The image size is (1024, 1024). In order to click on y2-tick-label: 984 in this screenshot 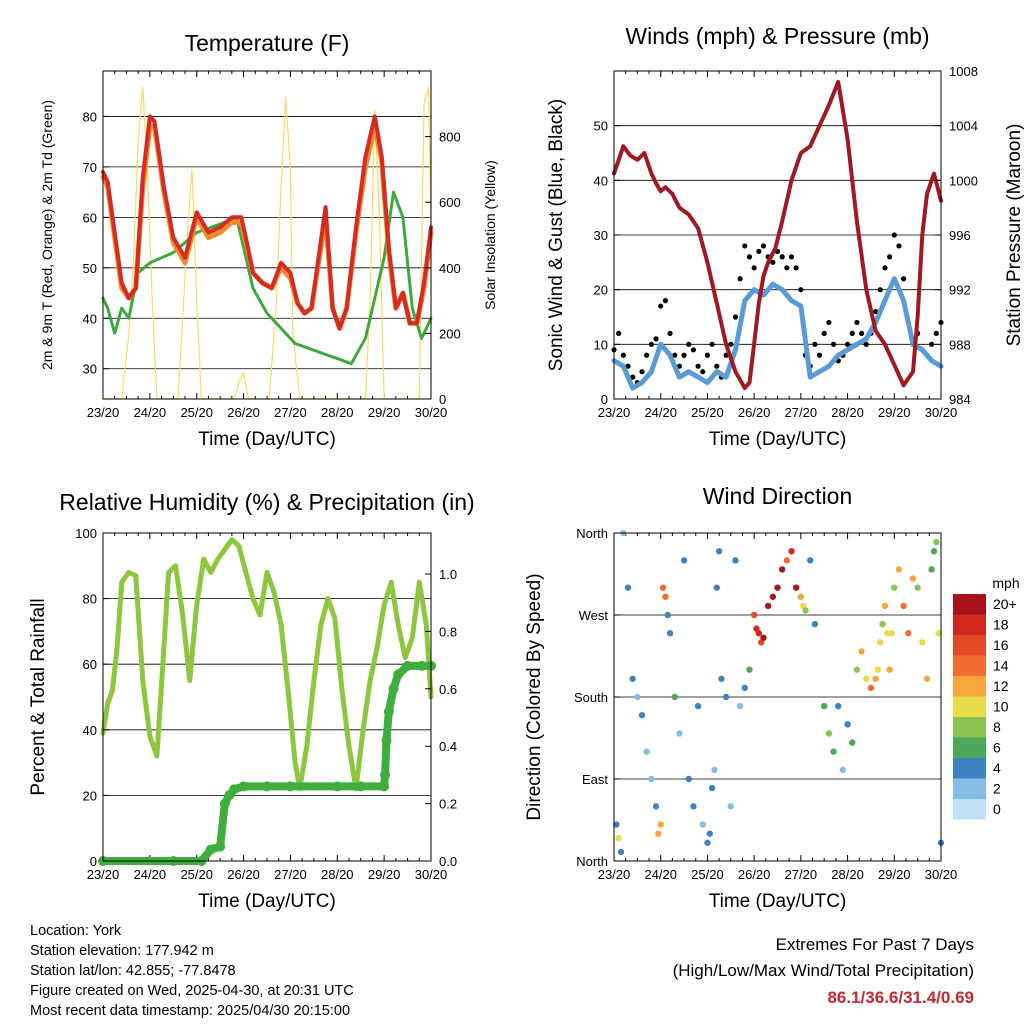, I will do `click(960, 399)`.